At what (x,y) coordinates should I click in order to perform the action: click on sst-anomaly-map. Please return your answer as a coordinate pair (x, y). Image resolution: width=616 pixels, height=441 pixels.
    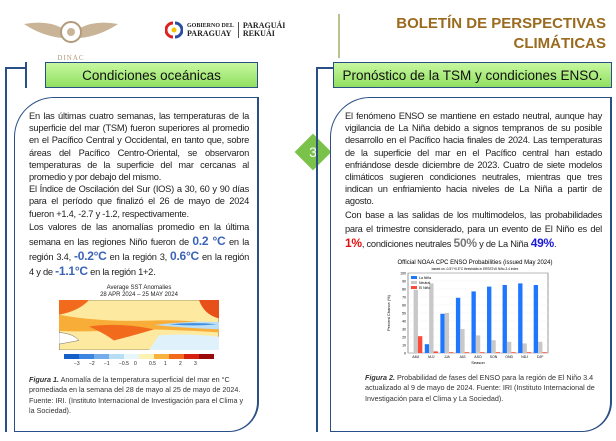
    Looking at the image, I should click on (139, 324).